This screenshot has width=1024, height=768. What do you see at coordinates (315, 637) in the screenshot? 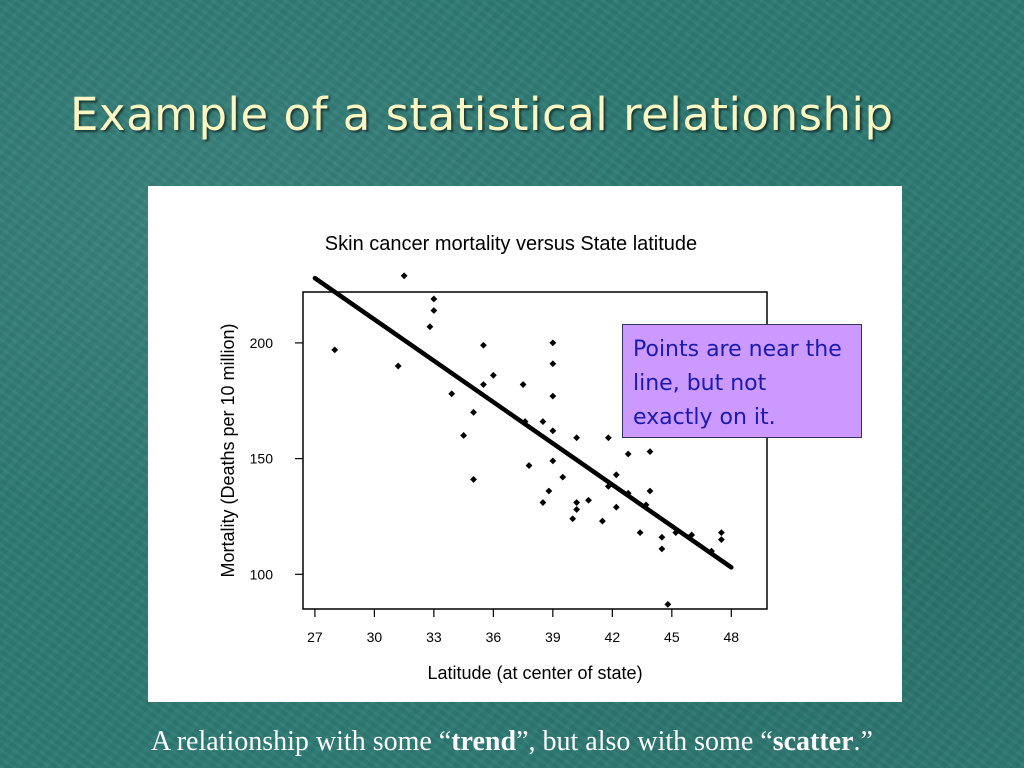
I see `x-tick-label: 27` at bounding box center [315, 637].